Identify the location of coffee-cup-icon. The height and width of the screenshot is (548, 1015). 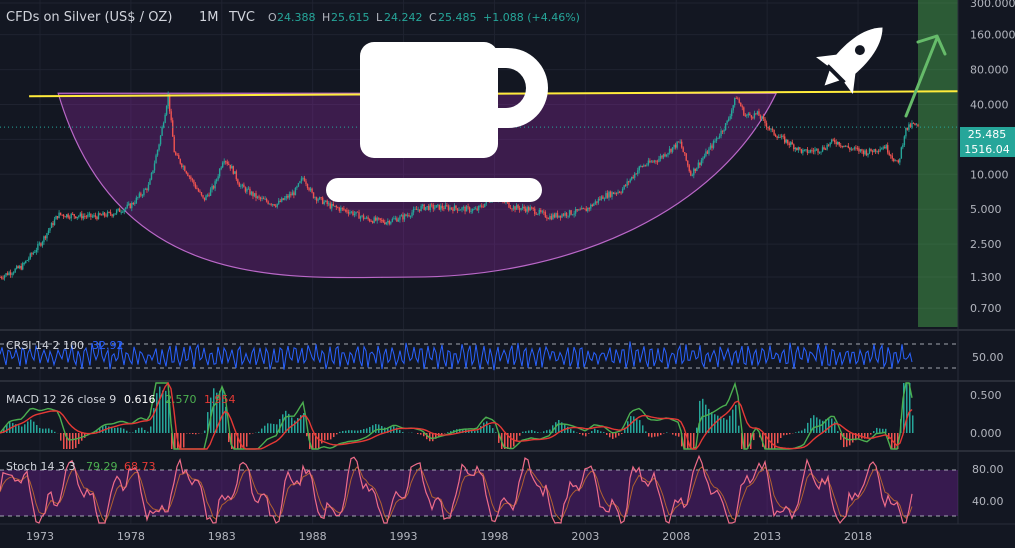
(437, 122).